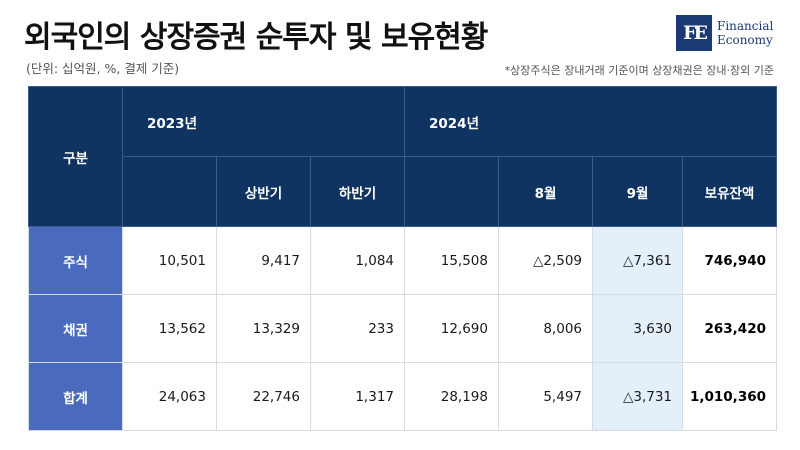  Describe the element at coordinates (637, 396) in the screenshot. I see `cell-2024-sep: △3,731` at that location.